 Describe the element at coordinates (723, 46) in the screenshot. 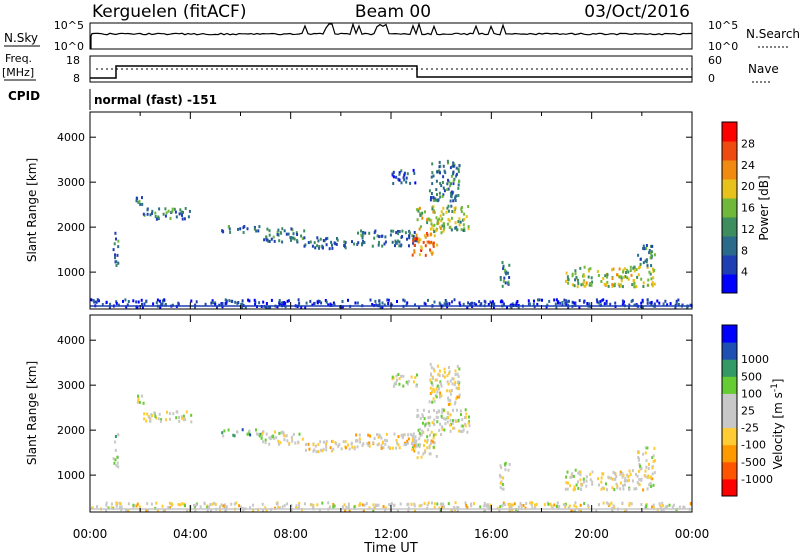

I see `nsearch-tick-bottom: 10^0` at that location.